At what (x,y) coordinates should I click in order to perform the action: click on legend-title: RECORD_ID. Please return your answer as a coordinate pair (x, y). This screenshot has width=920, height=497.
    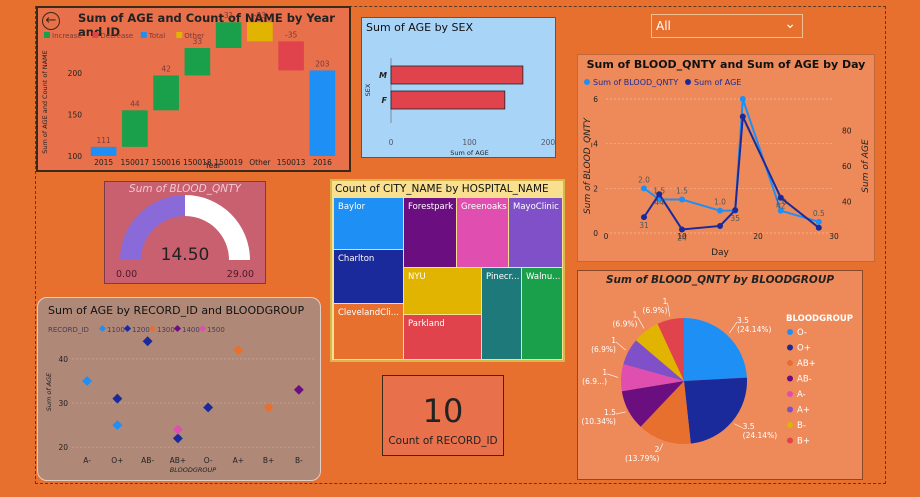
    Looking at the image, I should click on (68, 330).